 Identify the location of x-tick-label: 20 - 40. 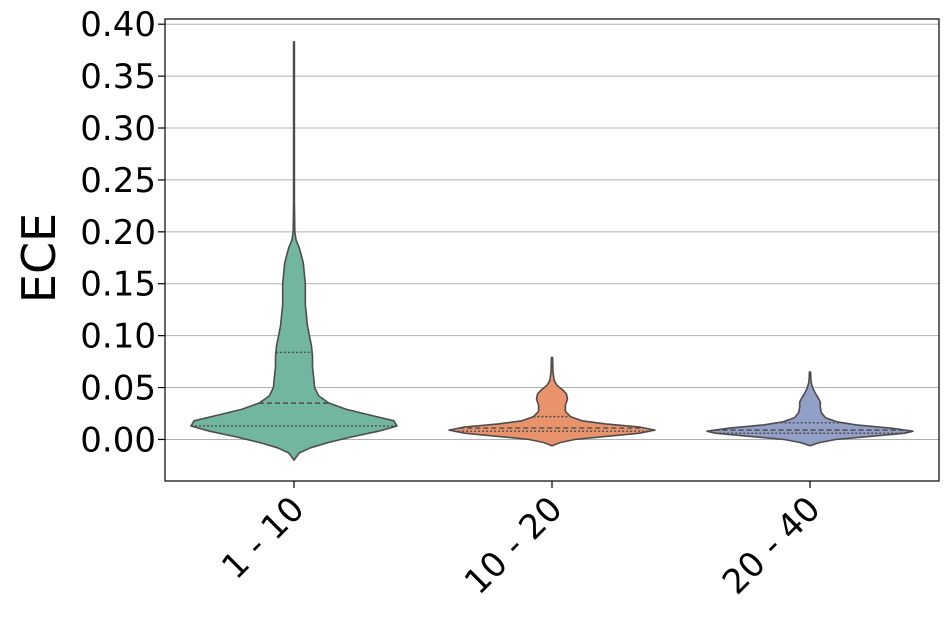
(771, 545).